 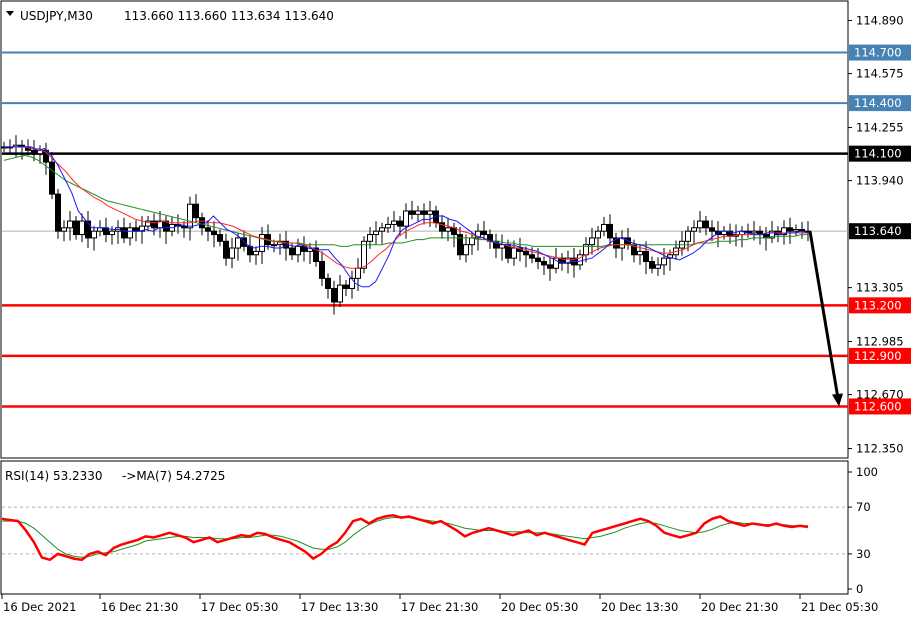 I want to click on y-tick-label: 112.985, so click(x=880, y=342).